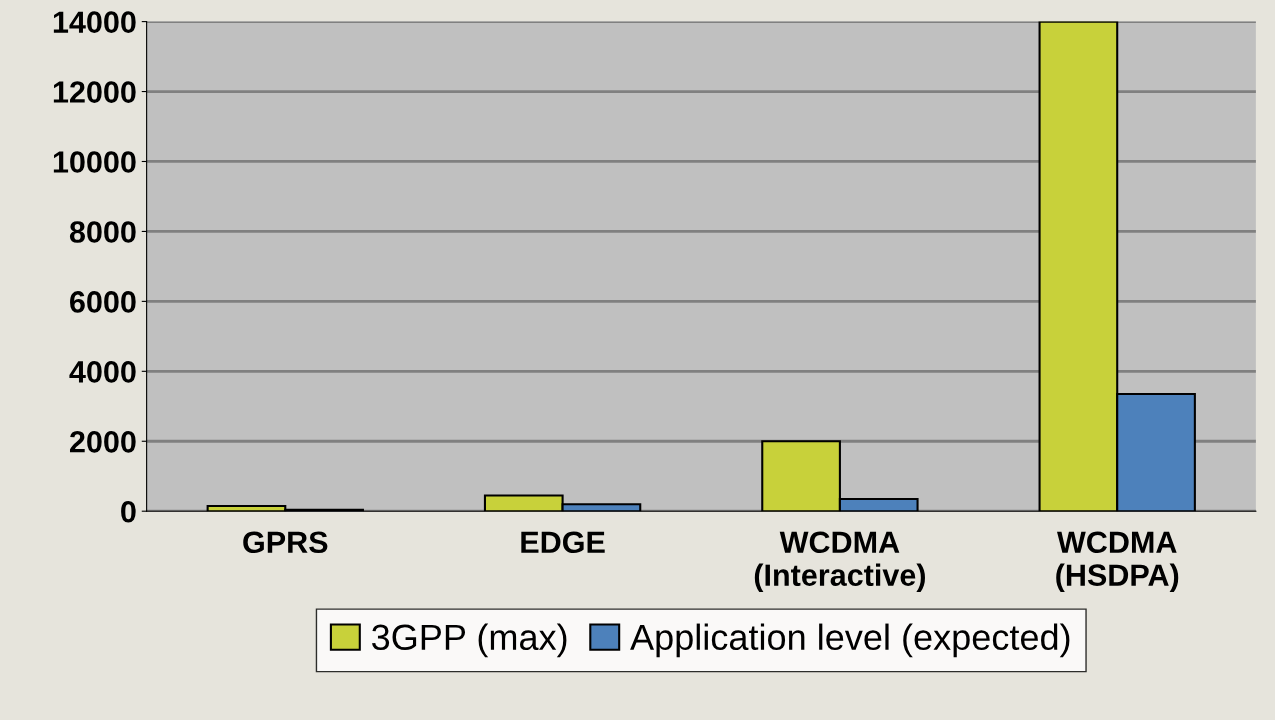 The width and height of the screenshot is (1275, 720). I want to click on y-tick-label: 0, so click(128, 511).